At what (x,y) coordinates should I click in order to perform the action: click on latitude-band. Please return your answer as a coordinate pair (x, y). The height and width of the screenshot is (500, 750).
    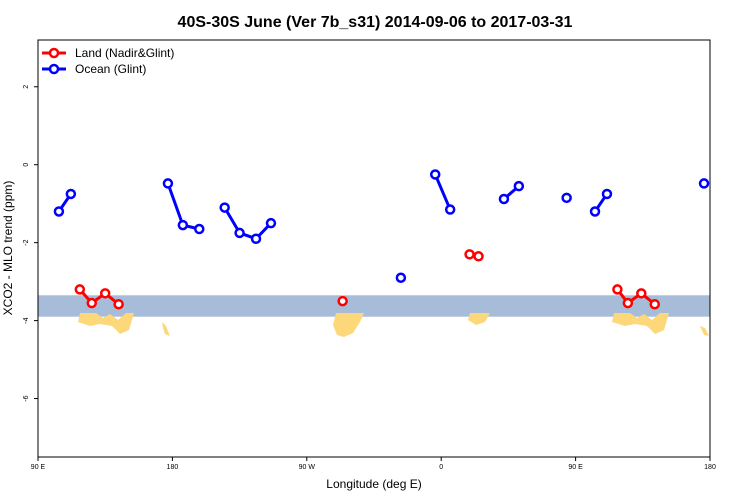
    Looking at the image, I should click on (374, 306).